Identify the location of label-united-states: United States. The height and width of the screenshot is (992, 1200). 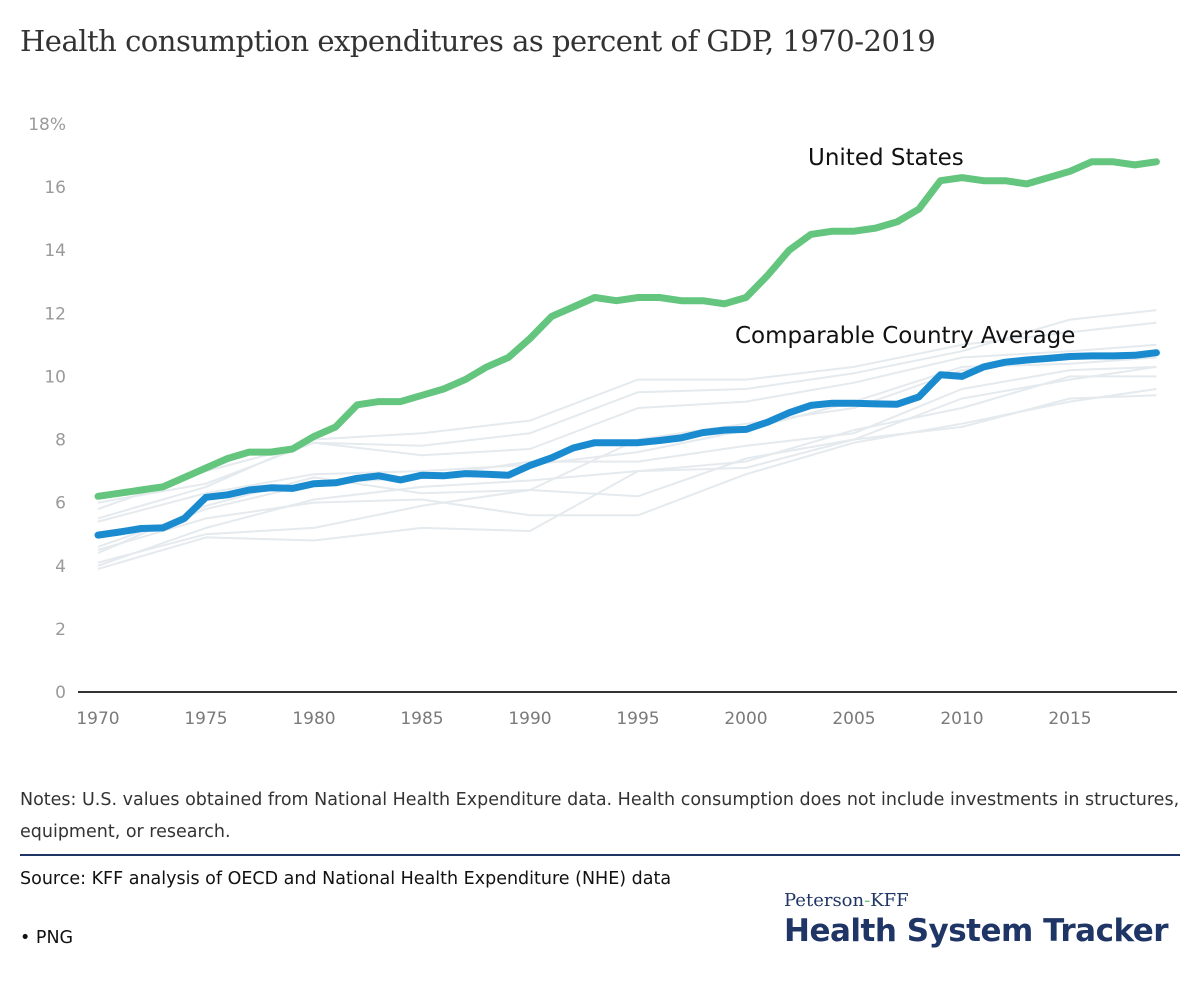
(886, 158).